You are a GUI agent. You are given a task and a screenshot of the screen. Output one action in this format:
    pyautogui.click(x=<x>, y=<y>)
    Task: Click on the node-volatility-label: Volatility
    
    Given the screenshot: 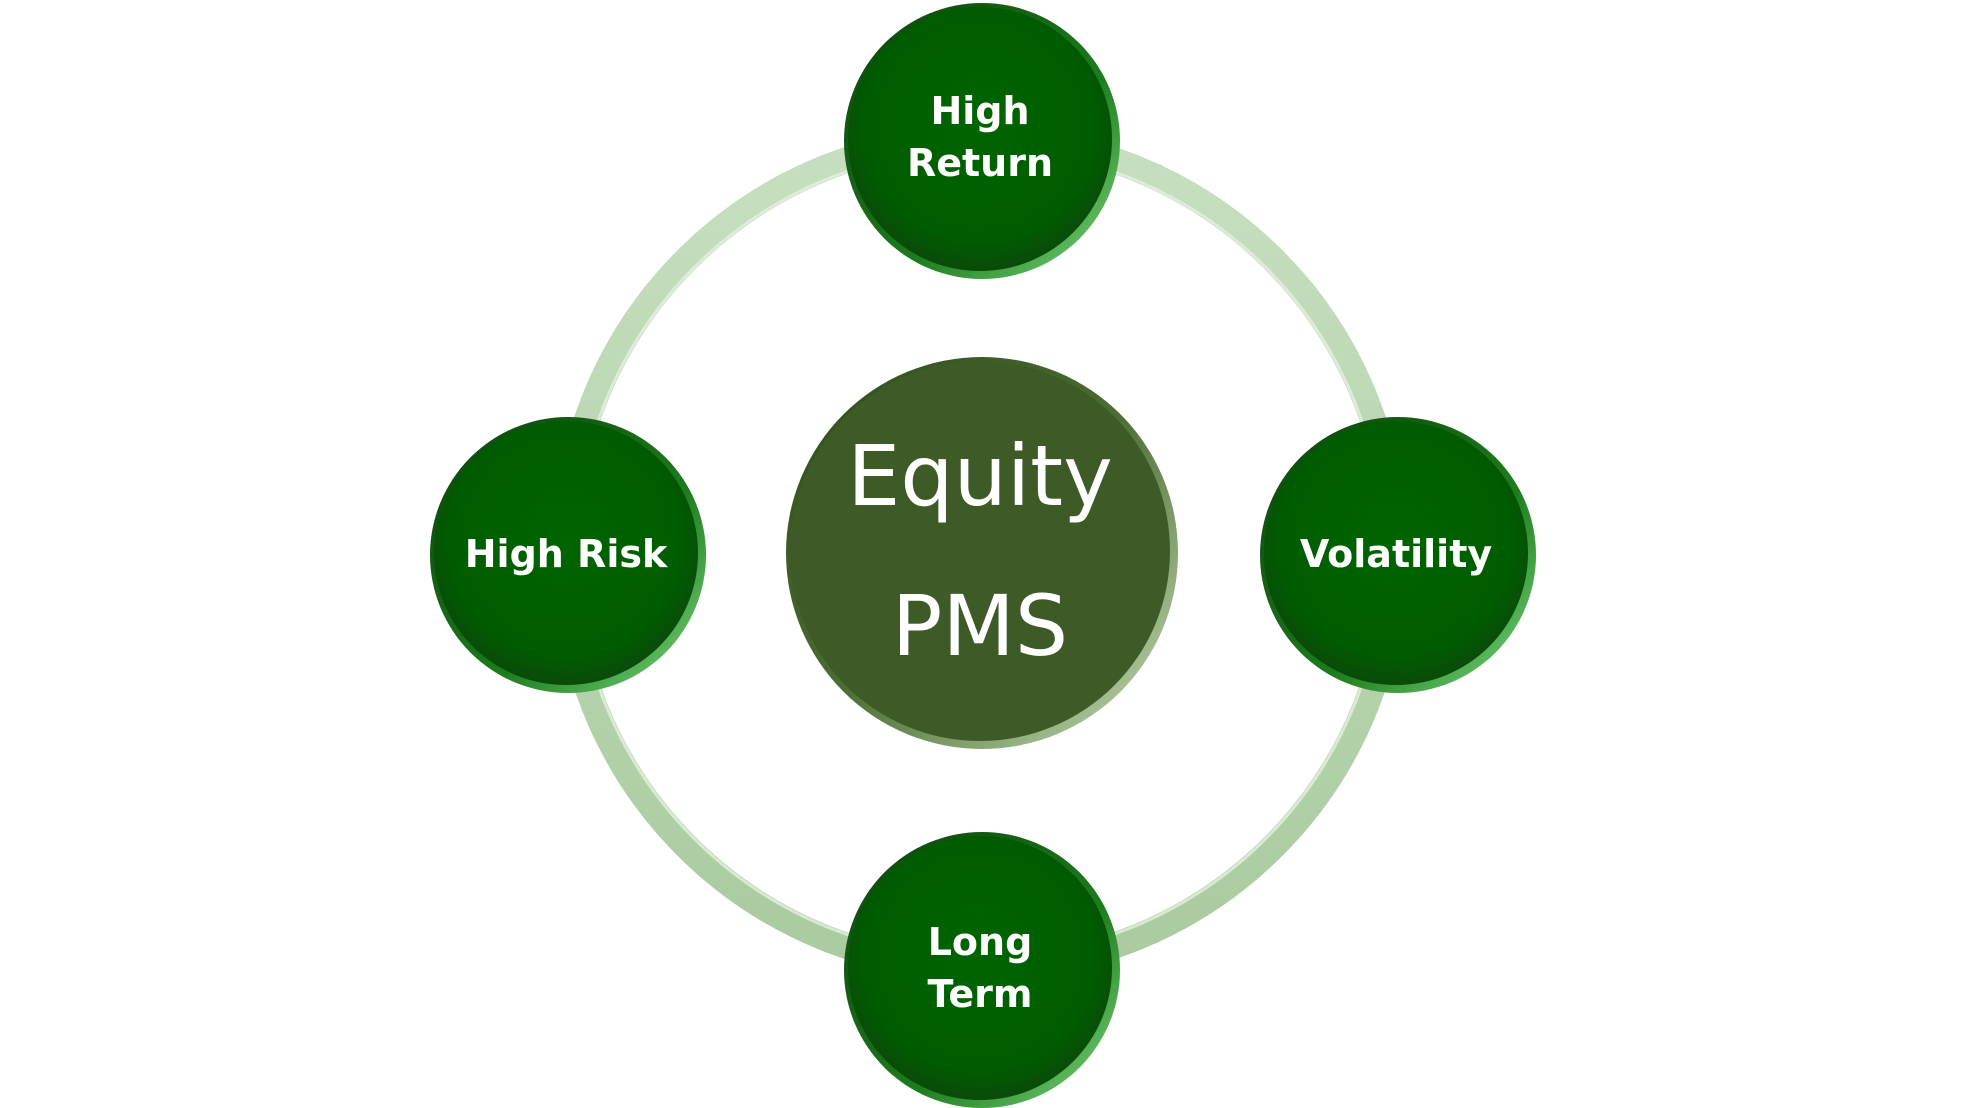 What is the action you would take?
    pyautogui.click(x=1396, y=554)
    